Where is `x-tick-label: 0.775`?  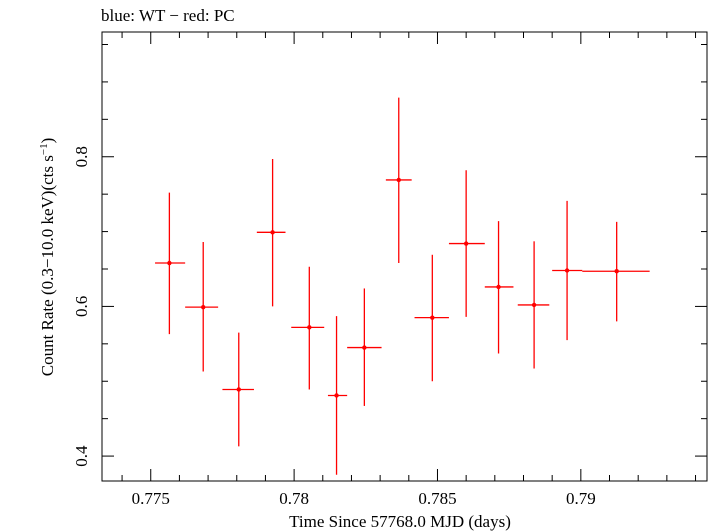
x-tick-label: 0.775 is located at coordinates (151, 498).